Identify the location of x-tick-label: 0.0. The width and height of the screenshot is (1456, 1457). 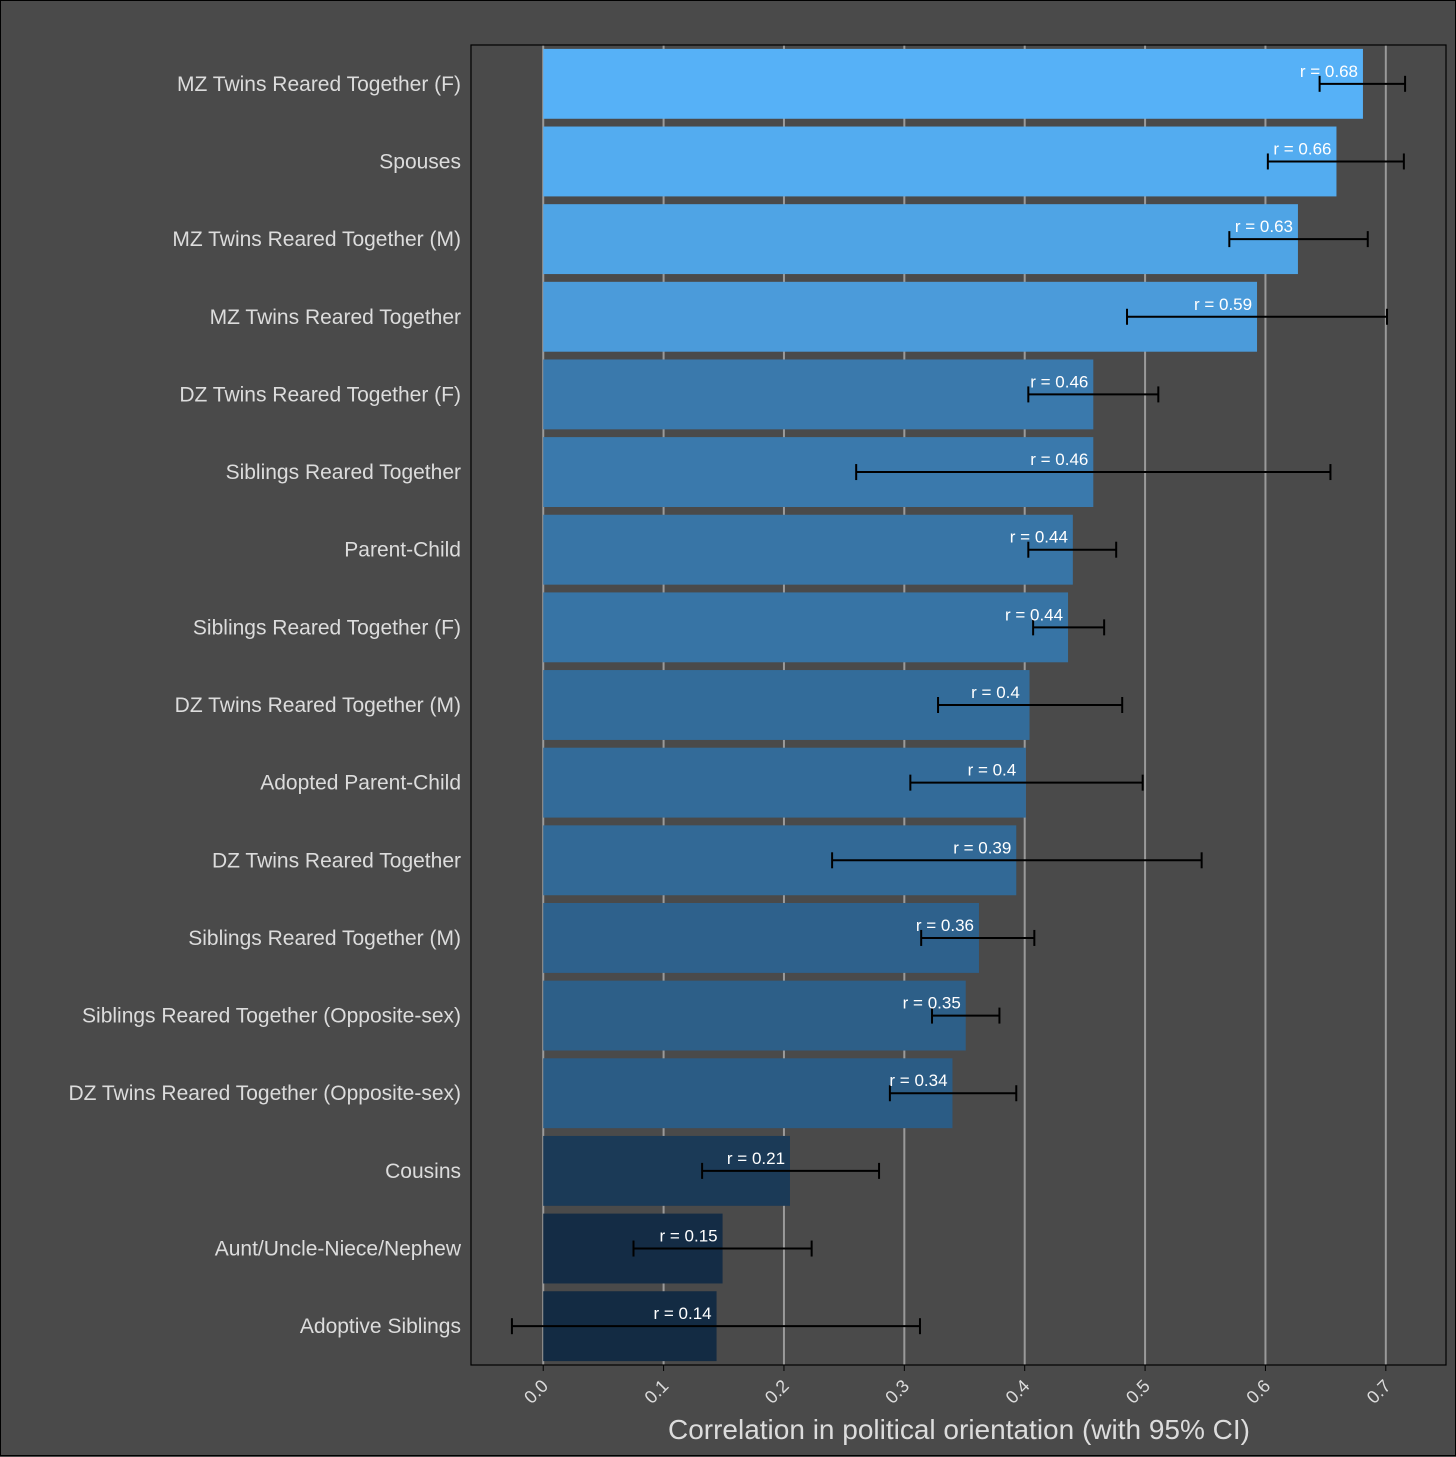
(536, 1392).